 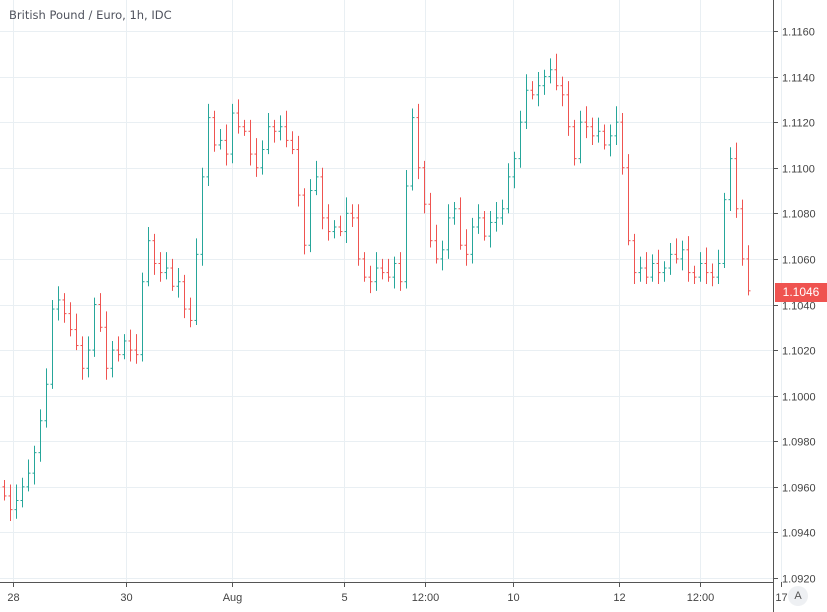 What do you see at coordinates (344, 598) in the screenshot?
I see `time-tick-label: 5` at bounding box center [344, 598].